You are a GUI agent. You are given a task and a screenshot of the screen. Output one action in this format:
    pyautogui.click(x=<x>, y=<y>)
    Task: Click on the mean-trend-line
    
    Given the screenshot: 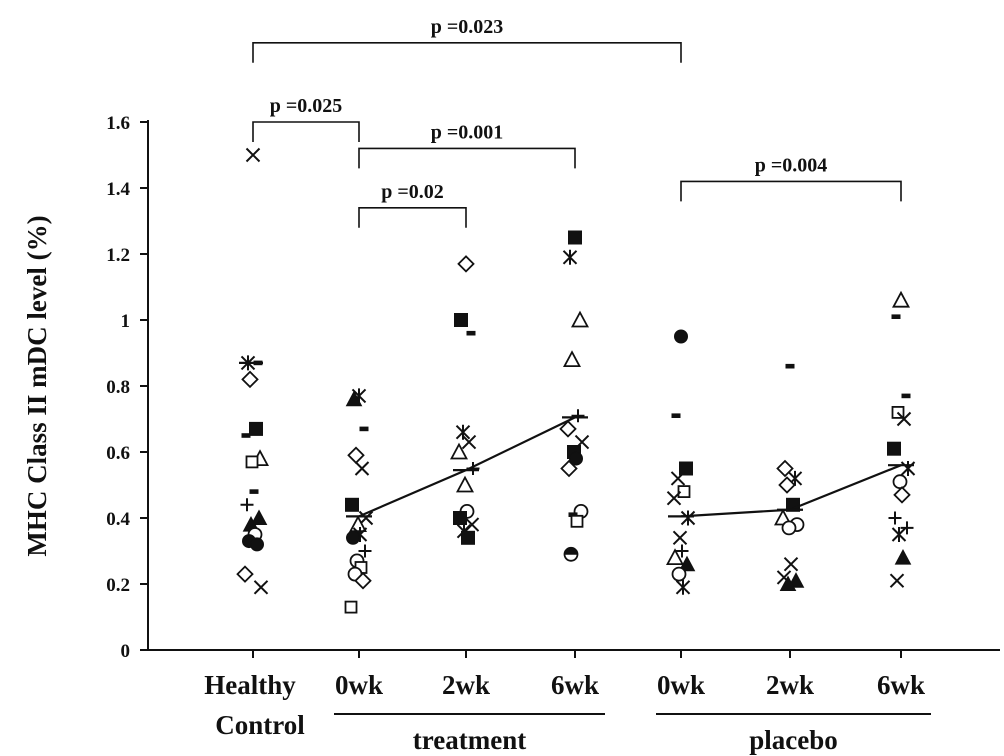 What is the action you would take?
    pyautogui.click(x=467, y=467)
    